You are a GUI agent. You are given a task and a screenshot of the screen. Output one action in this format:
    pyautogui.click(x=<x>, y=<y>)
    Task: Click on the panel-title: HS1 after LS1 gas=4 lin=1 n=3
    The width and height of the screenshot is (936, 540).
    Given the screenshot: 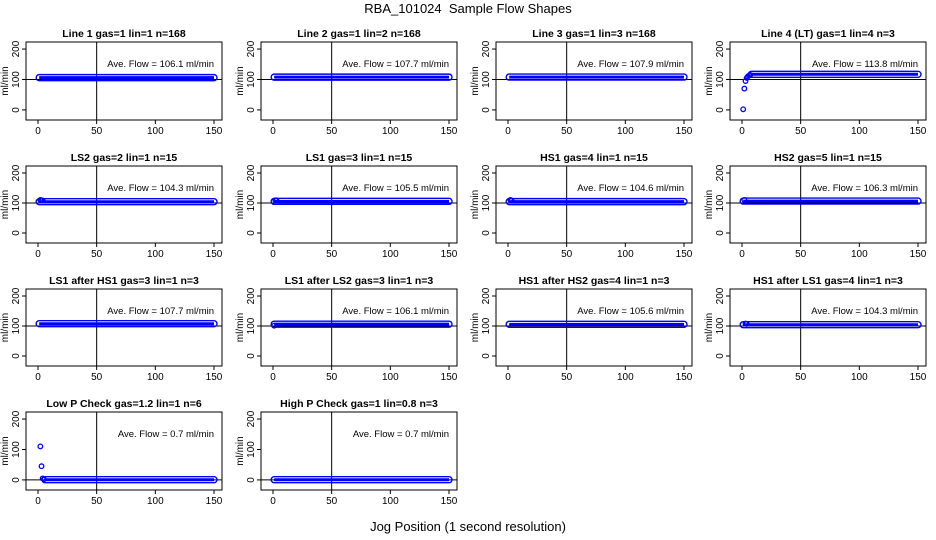 What is the action you would take?
    pyautogui.click(x=828, y=281)
    